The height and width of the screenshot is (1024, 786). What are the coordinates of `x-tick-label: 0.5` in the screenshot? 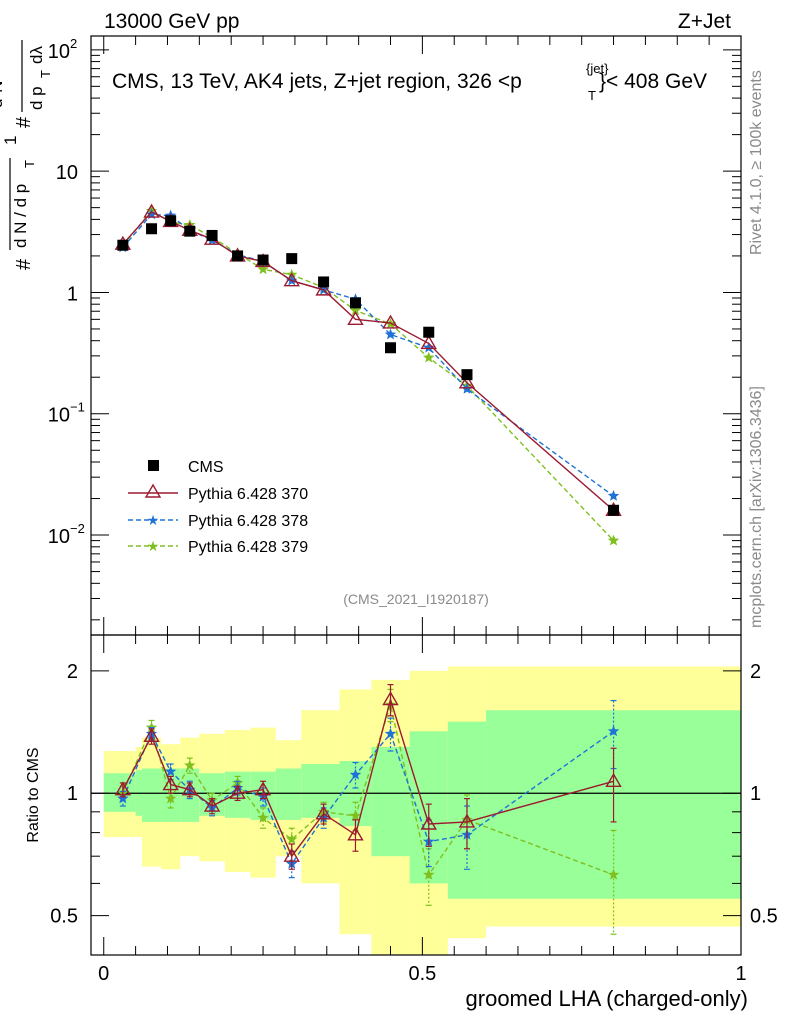 It's located at (422, 974).